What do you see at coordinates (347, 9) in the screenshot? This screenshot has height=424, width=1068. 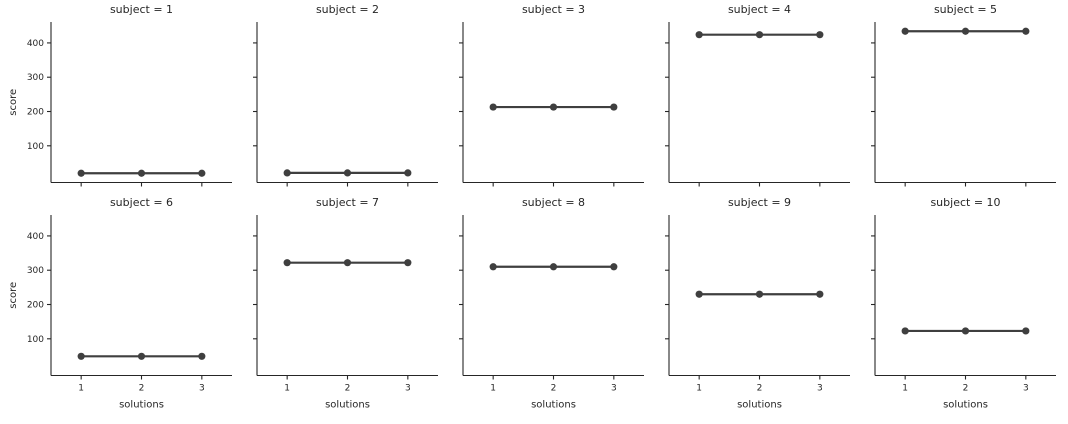 I see `facet-title: subject = 2` at bounding box center [347, 9].